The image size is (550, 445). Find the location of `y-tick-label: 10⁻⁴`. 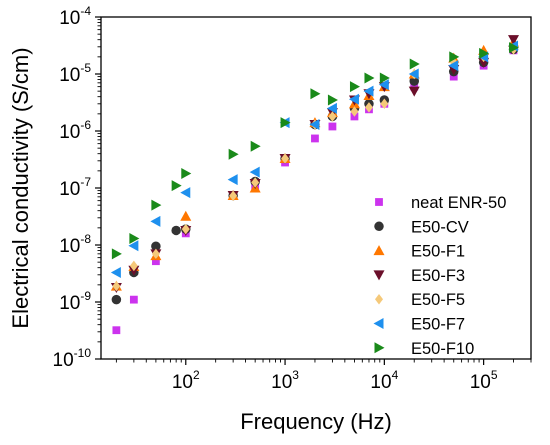

y-tick-label: 10⁻⁴ is located at coordinates (75, 16).